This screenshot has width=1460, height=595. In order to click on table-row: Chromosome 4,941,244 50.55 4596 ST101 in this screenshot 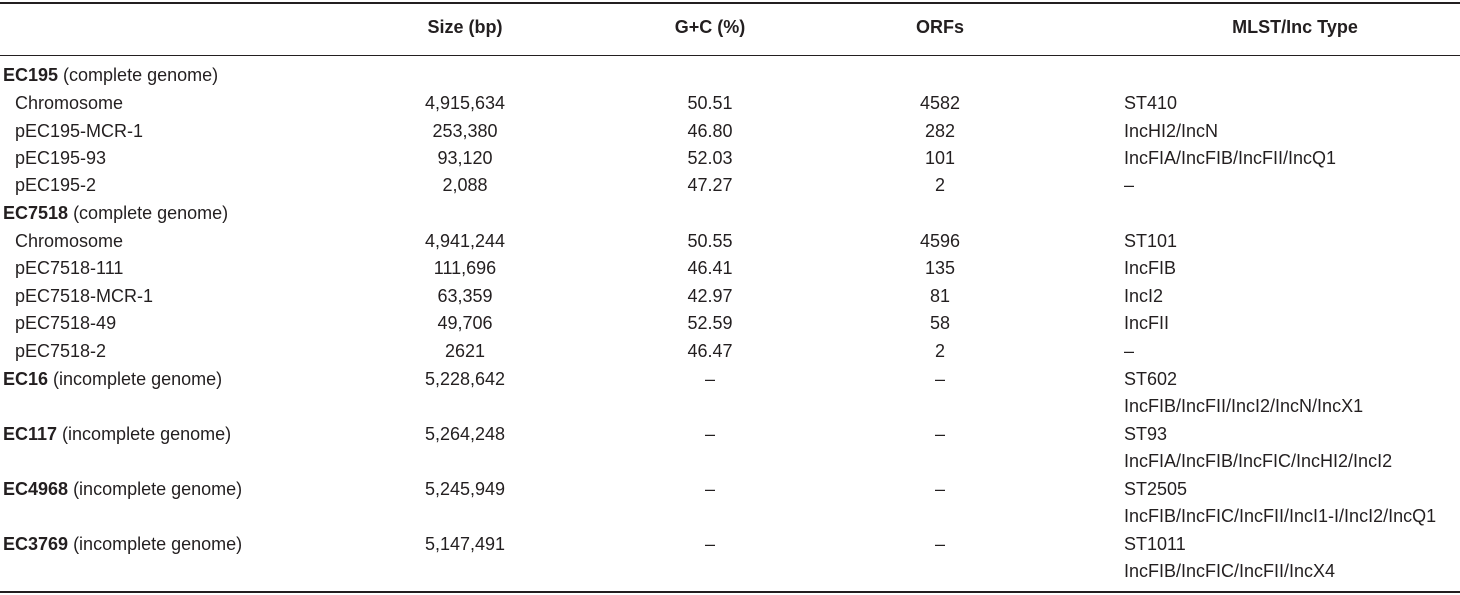, I will do `click(730, 241)`.